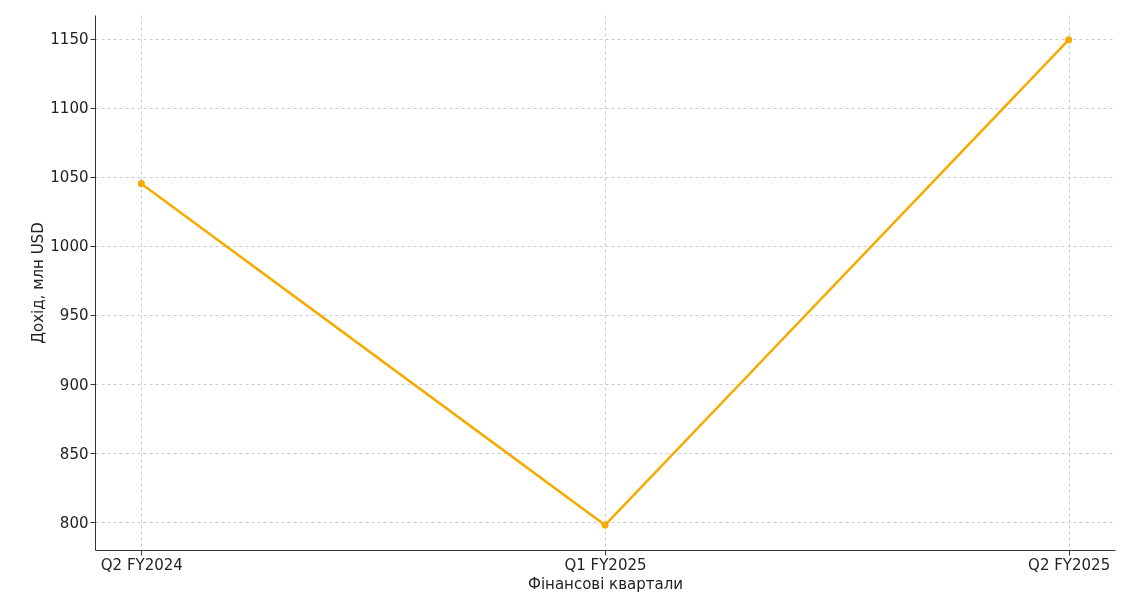 The width and height of the screenshot is (1128, 605). I want to click on x-axis-title: Фінансові квартали, so click(605, 583).